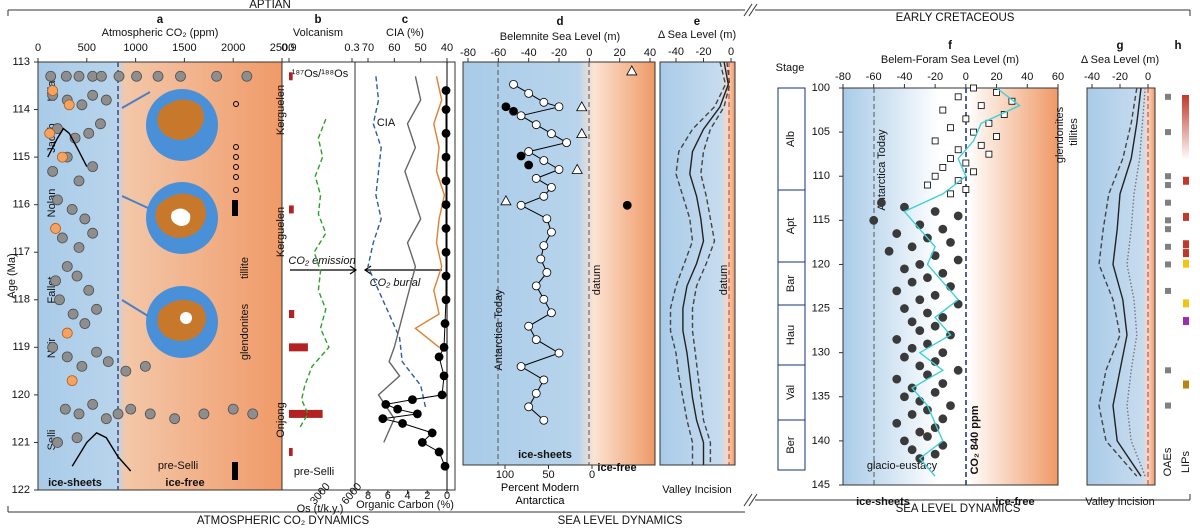 The width and height of the screenshot is (1200, 528). Describe the element at coordinates (505, 475) in the screenshot. I see `x2-tick-label: 100` at that location.